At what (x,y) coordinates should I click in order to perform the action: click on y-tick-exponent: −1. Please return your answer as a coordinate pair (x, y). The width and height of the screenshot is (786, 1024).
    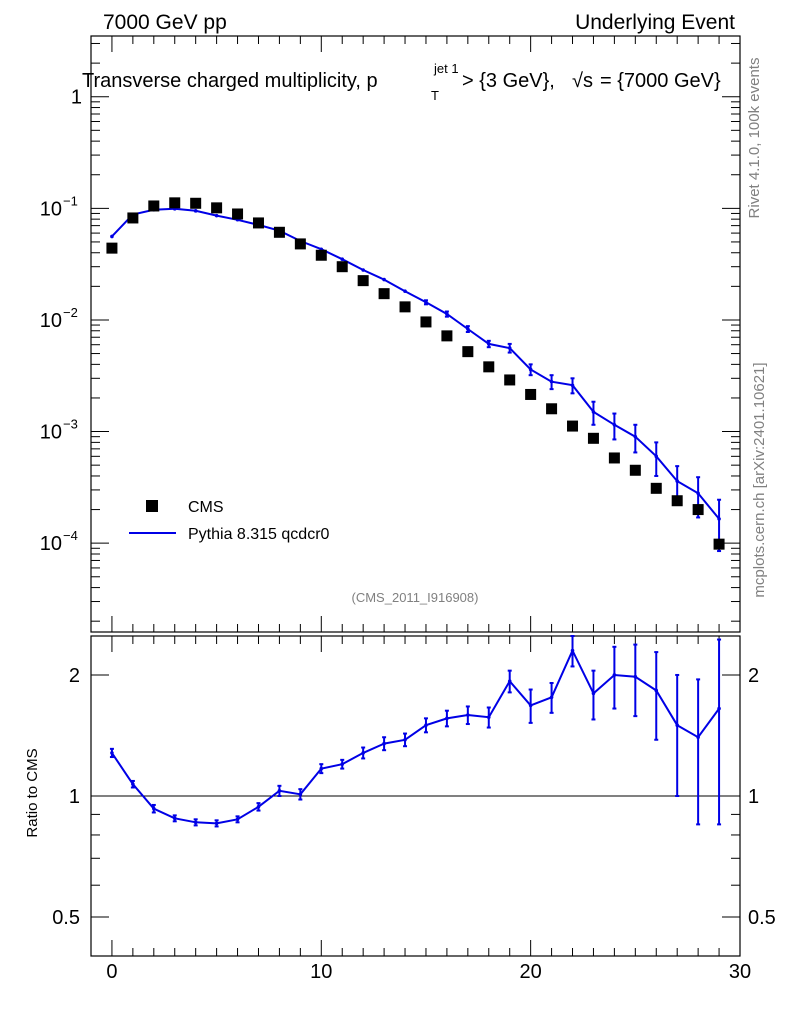
    Looking at the image, I should click on (70, 200).